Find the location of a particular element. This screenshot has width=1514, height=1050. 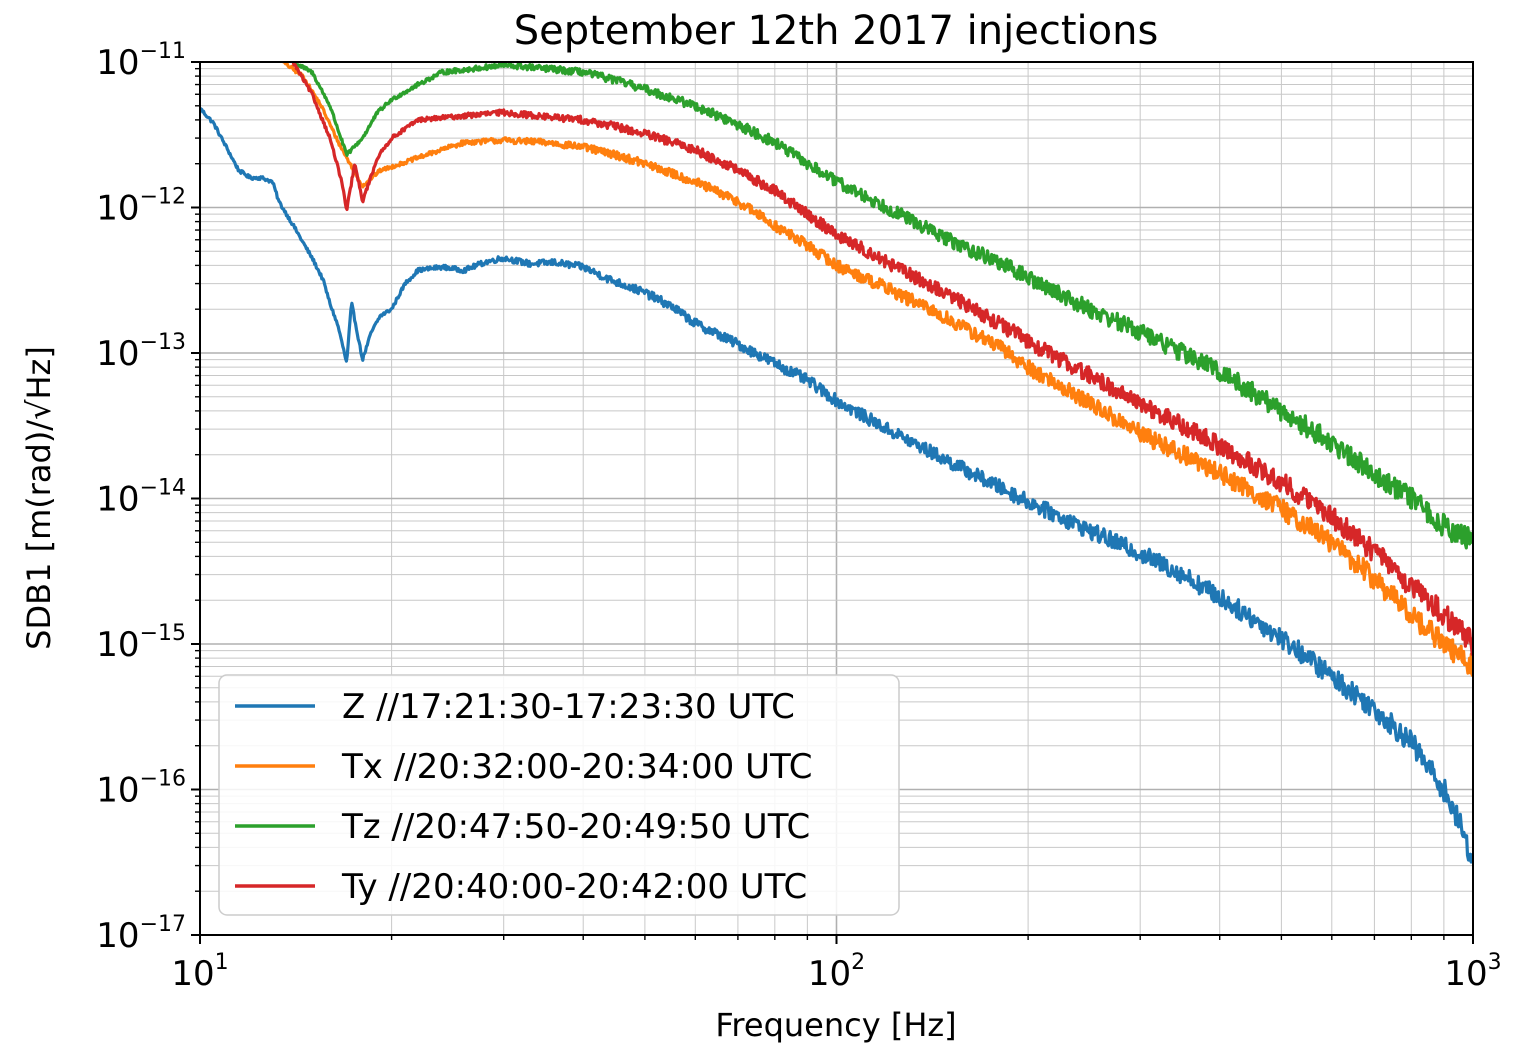

x-tick-label: 10³ is located at coordinates (1472, 972).